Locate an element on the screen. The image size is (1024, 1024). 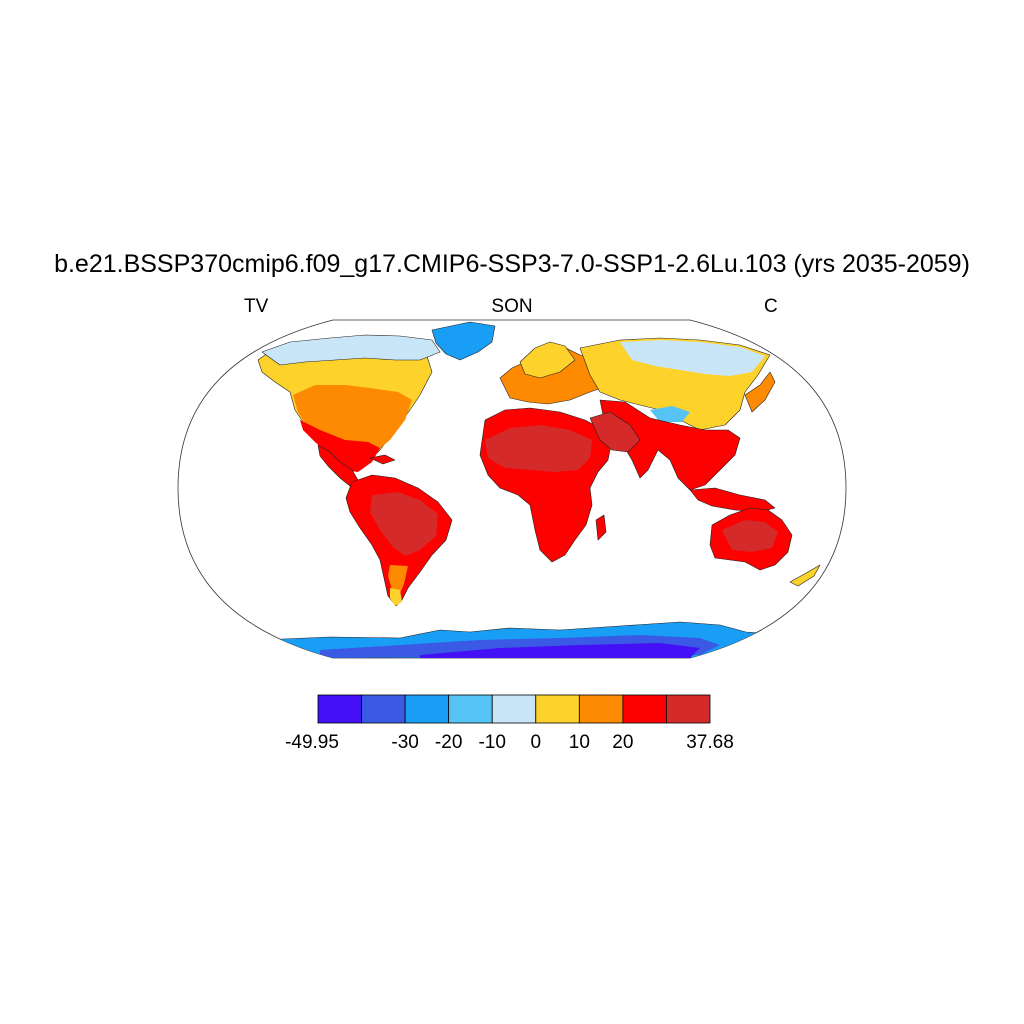
colorbar is located at coordinates (514, 709).